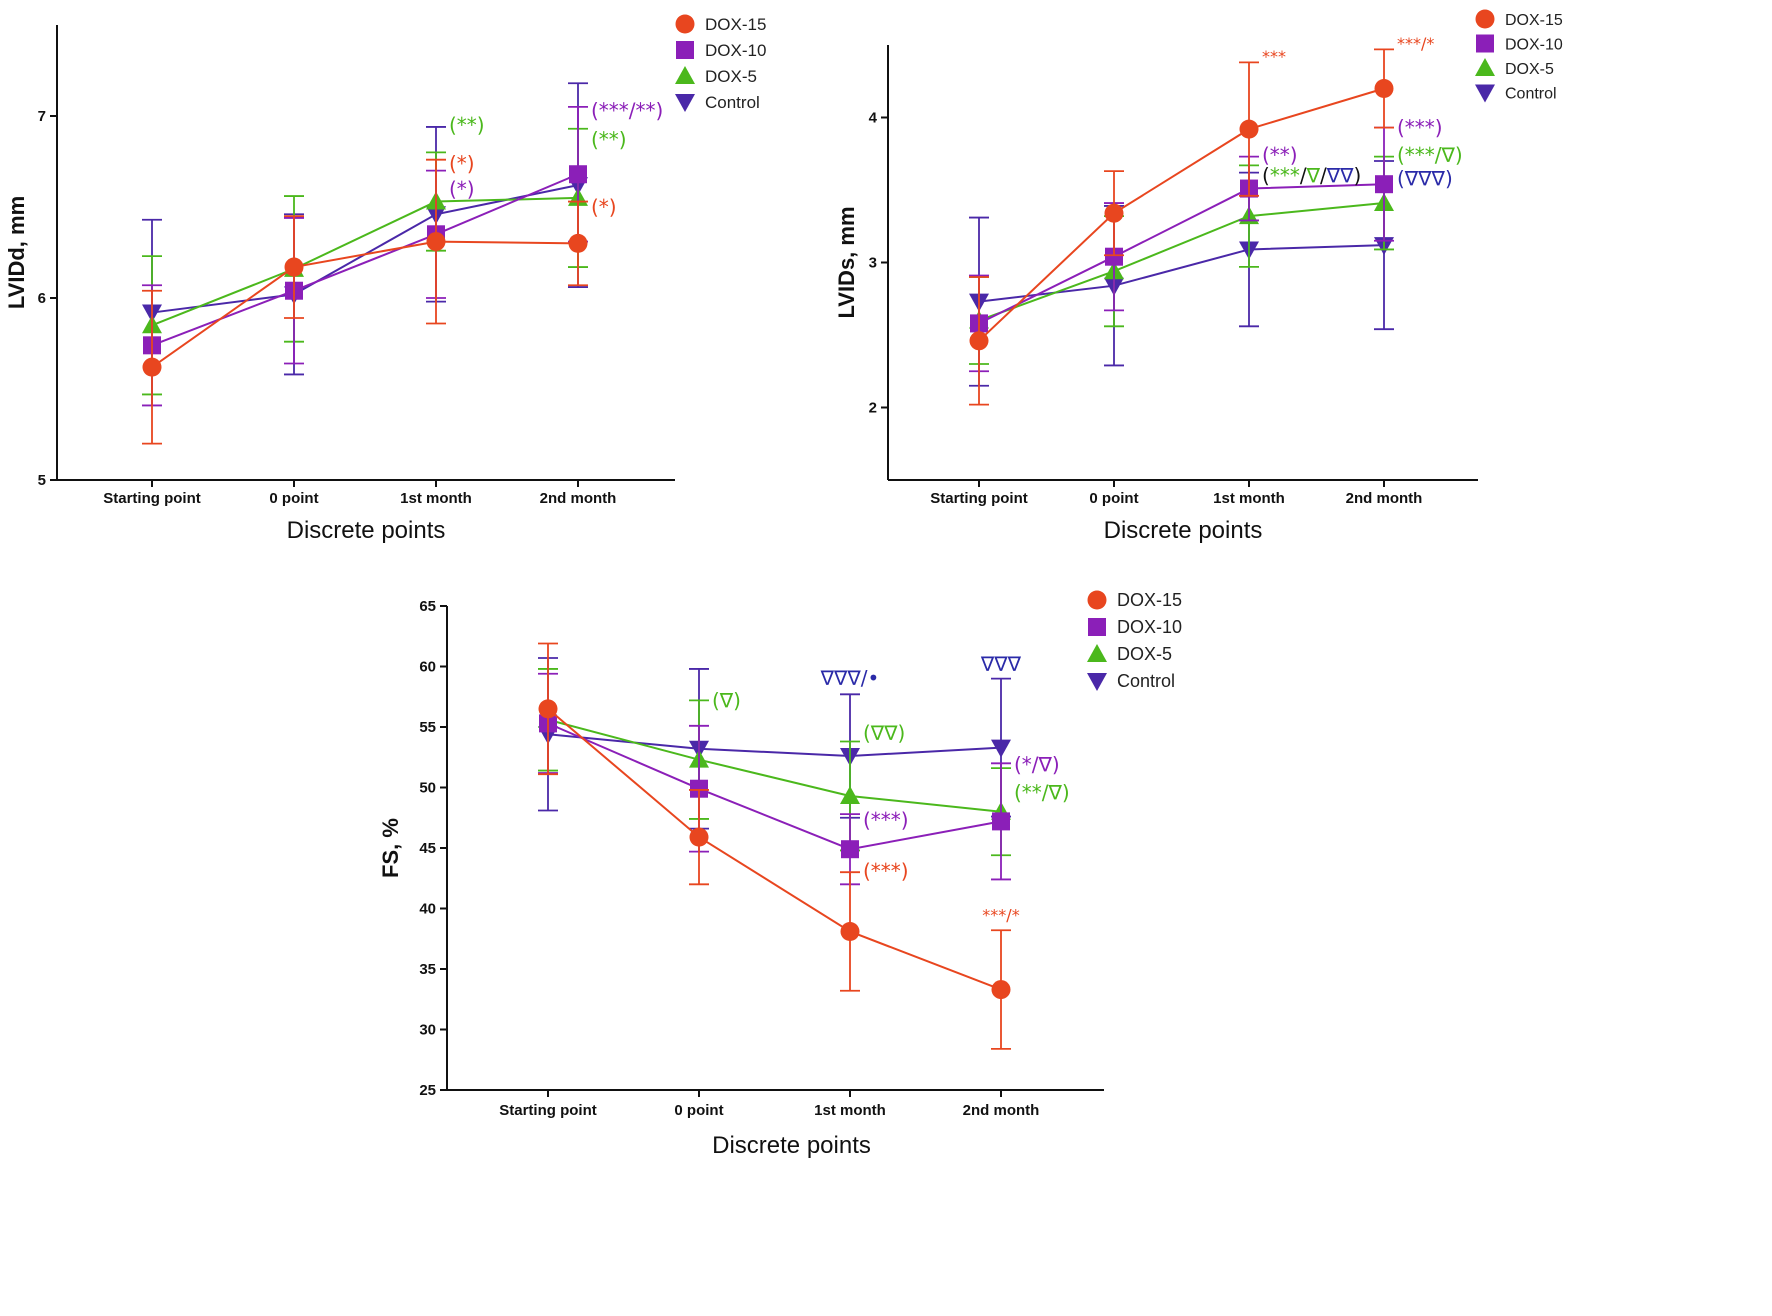 Image resolution: width=1772 pixels, height=1316 pixels. I want to click on significance-annotation: (**/∇), so click(1042, 792).